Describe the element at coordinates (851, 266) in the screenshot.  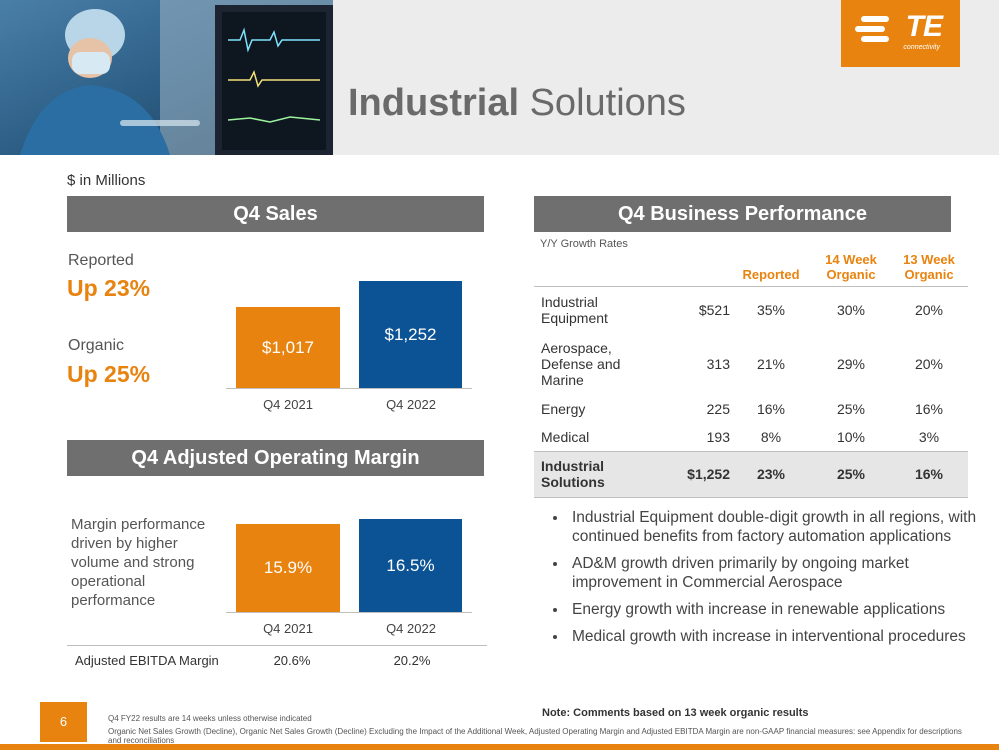
I see `header-14-week: 14 Week Organic` at that location.